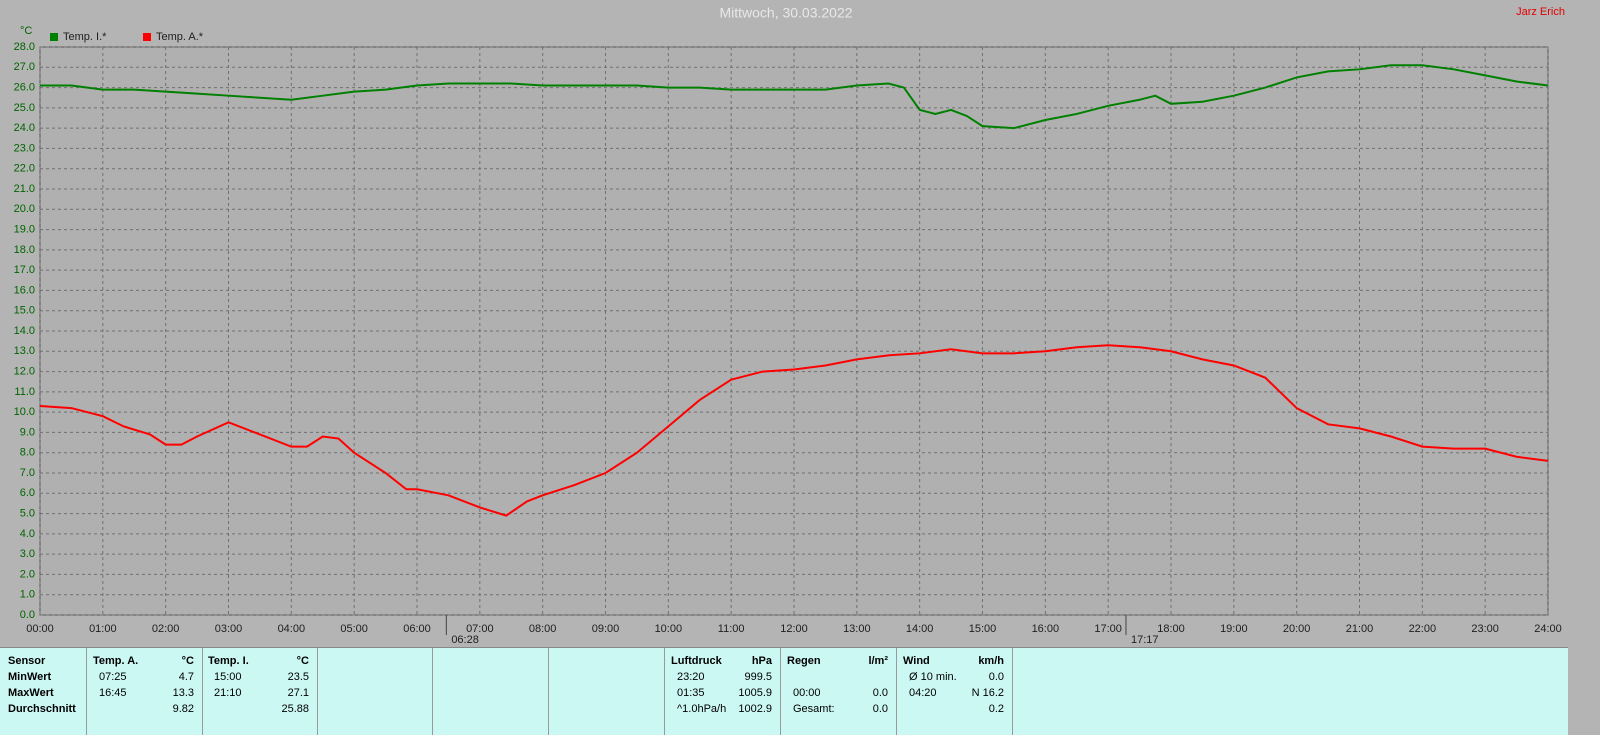 The height and width of the screenshot is (735, 1600). Describe the element at coordinates (933, 677) in the screenshot. I see `table-cell: Ø 10 min.` at that location.